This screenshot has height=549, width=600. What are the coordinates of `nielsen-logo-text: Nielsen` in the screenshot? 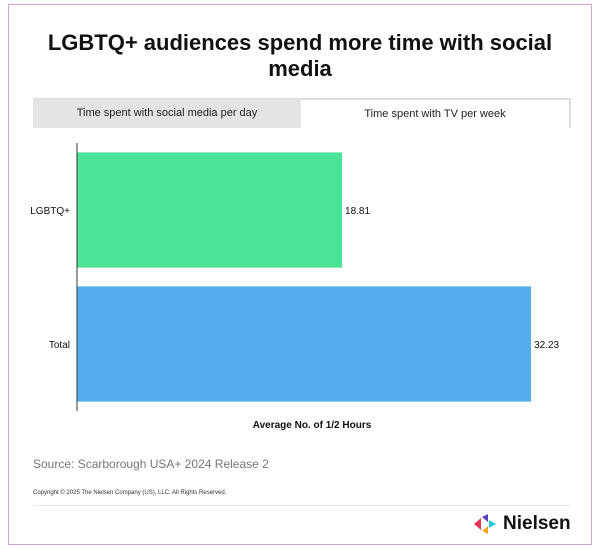 It's located at (537, 523).